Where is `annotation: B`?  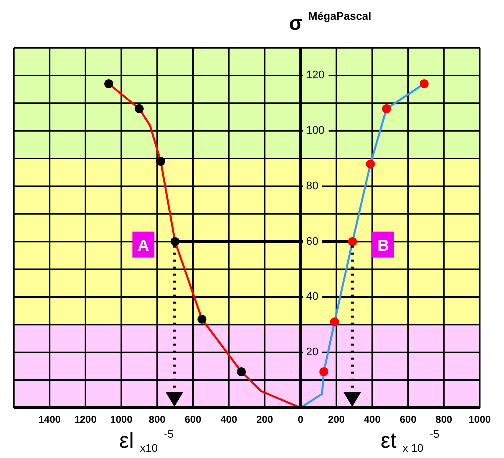 annotation: B is located at coordinates (384, 246).